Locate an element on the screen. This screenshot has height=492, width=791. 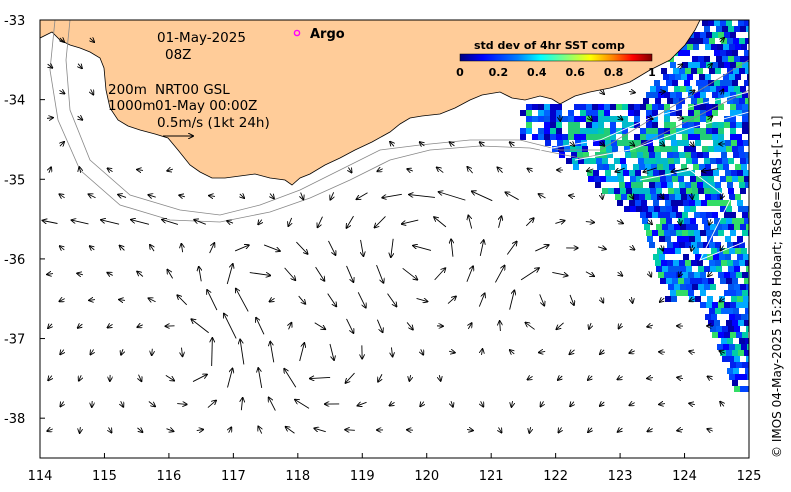
depth-1000-label: 1000m is located at coordinates (132, 106).